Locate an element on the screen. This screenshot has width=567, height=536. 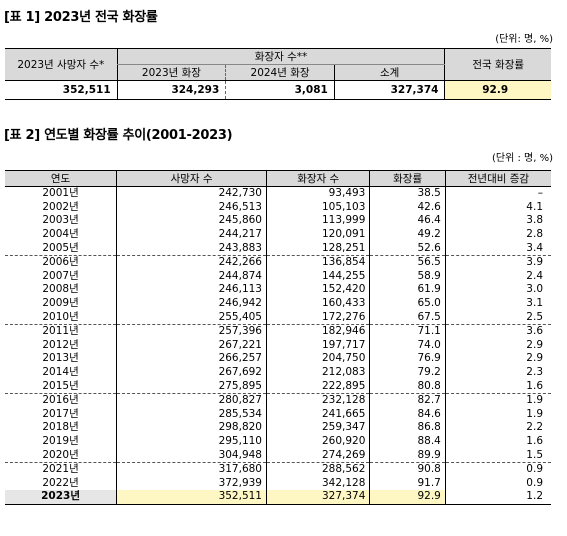
cell-deaths: 266,257 is located at coordinates (191, 359).